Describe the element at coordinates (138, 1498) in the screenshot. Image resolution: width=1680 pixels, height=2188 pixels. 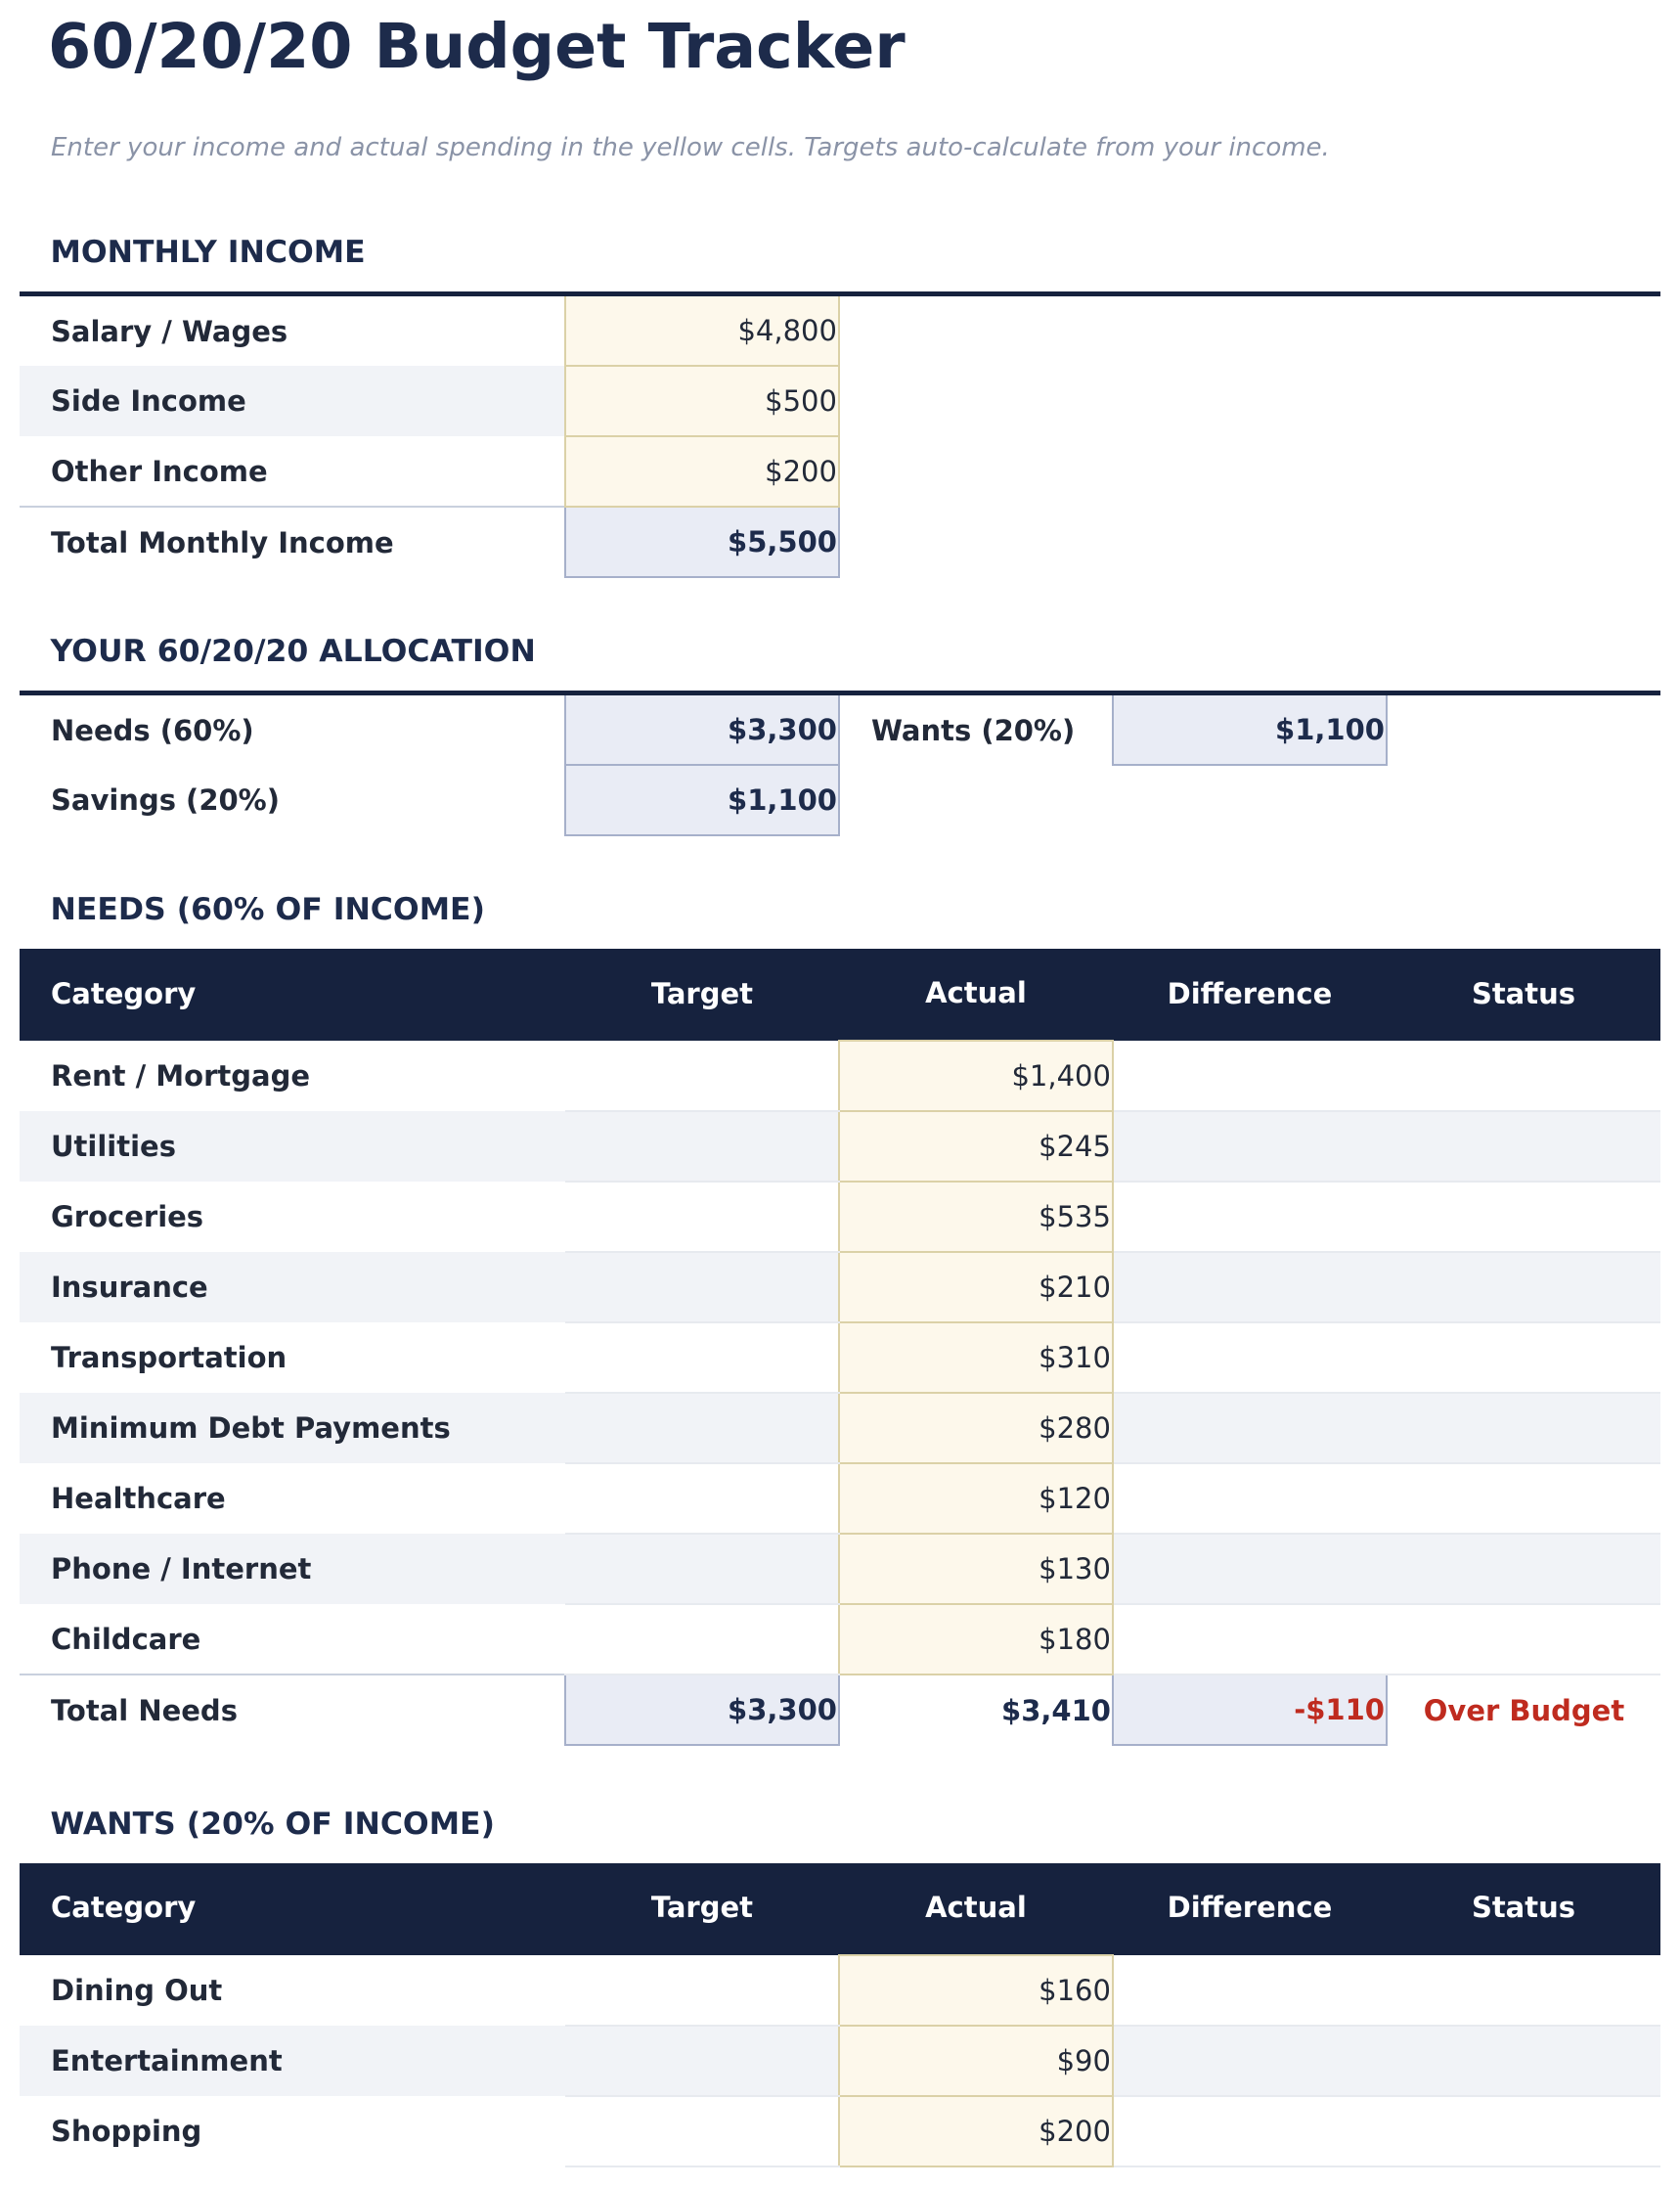
I see `needs-category: Healthcare` at that location.